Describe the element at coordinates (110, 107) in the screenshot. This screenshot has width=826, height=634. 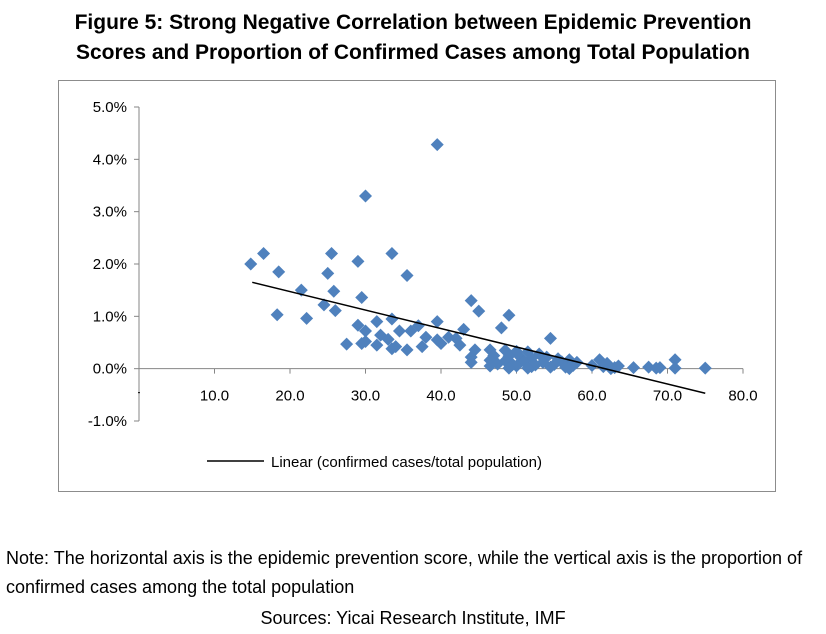
I see `y-tick-label: 5.0%` at that location.